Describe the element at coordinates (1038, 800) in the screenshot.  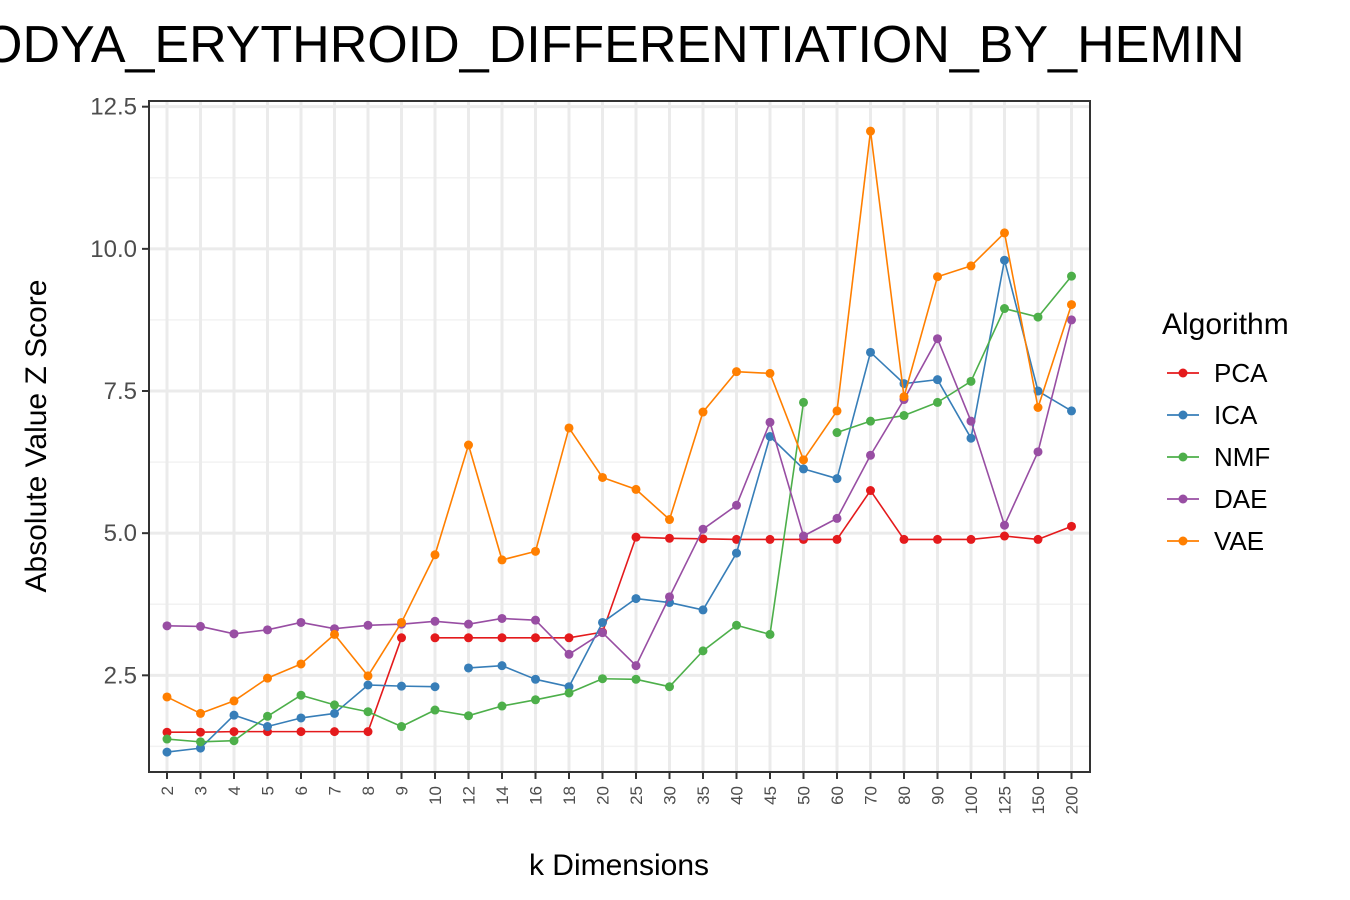
I see `x-tick-label: 150` at that location.